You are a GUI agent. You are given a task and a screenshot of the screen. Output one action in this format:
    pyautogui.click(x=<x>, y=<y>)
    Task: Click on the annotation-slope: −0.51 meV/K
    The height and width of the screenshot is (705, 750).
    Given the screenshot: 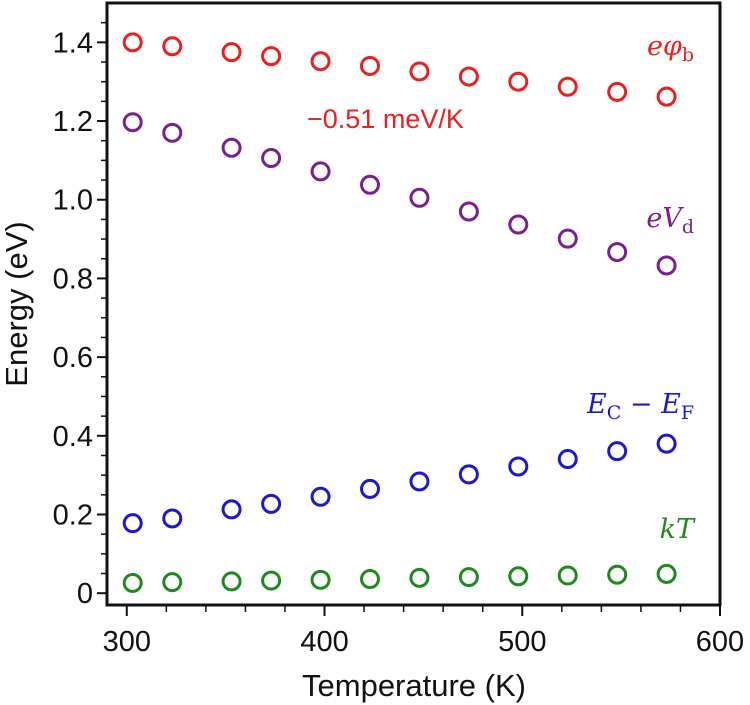 What is the action you would take?
    pyautogui.click(x=385, y=119)
    